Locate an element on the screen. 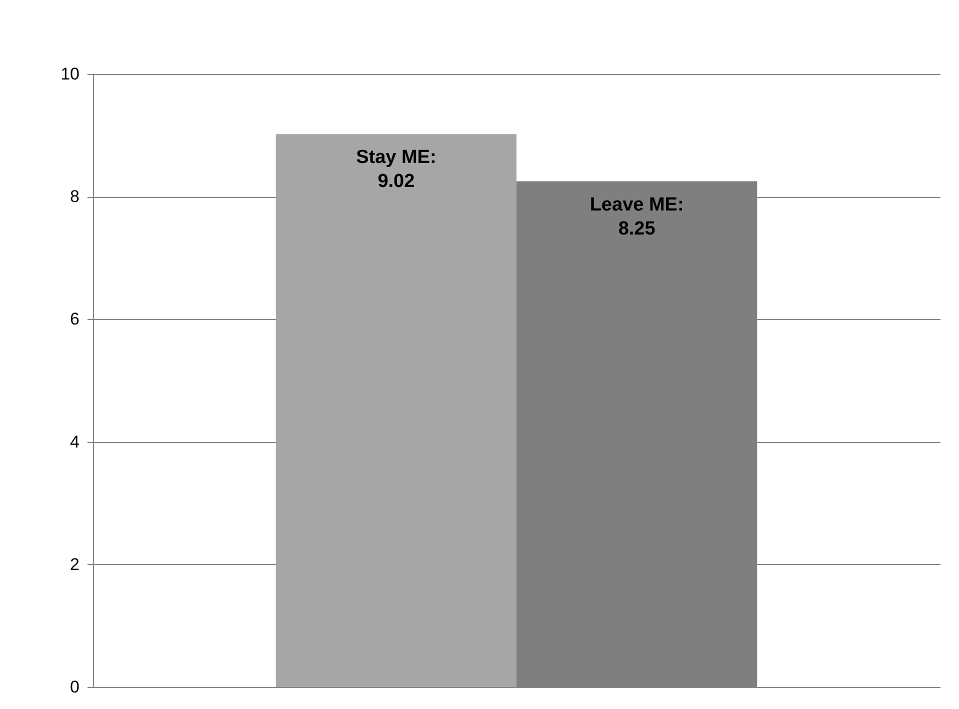  y-tick-label: 10 is located at coordinates (70, 74).